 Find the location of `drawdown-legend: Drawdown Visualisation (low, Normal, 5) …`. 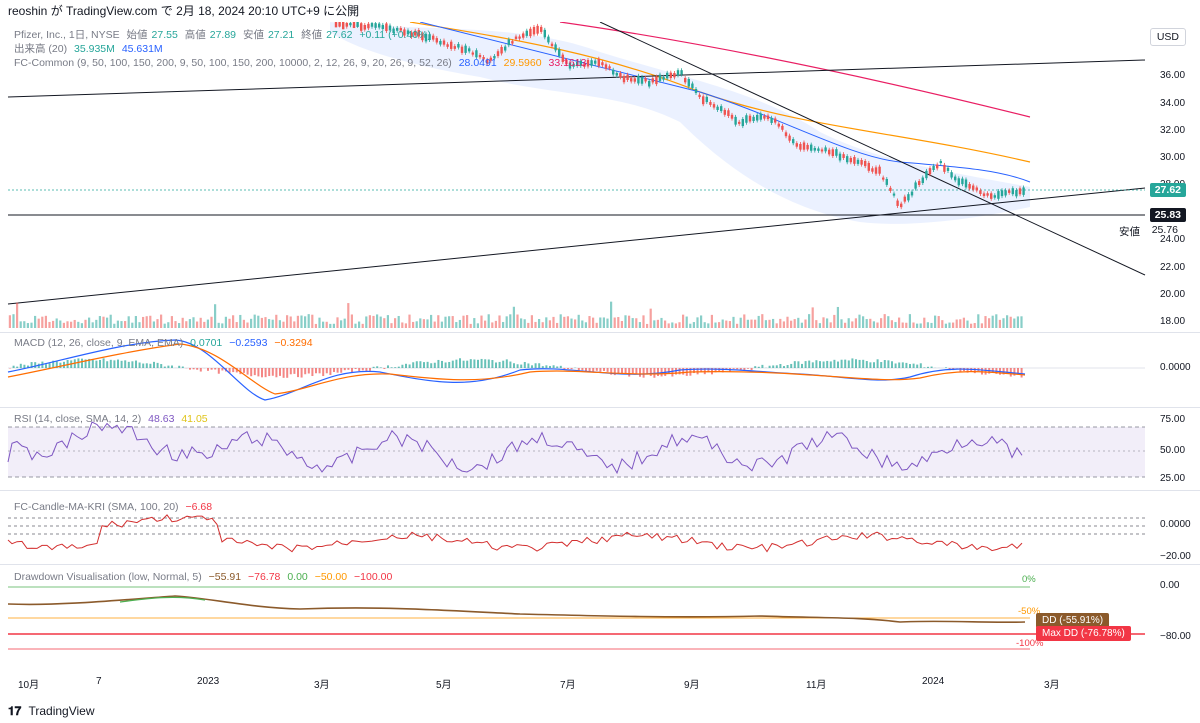

drawdown-legend: Drawdown Visualisation (low, Normal, 5) … is located at coordinates (205, 577).